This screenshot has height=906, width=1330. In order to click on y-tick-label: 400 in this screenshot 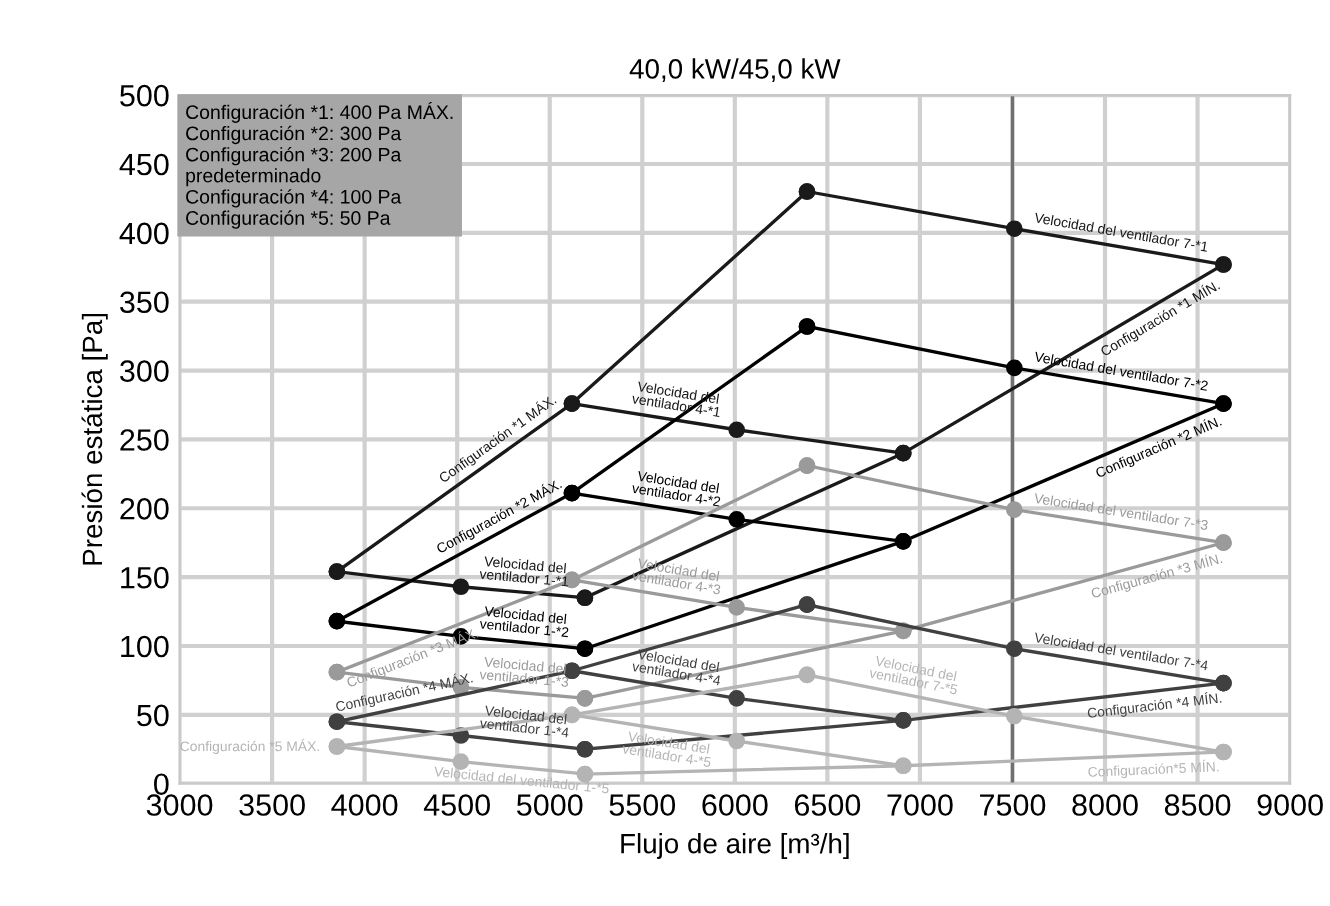, I will do `click(144, 233)`.